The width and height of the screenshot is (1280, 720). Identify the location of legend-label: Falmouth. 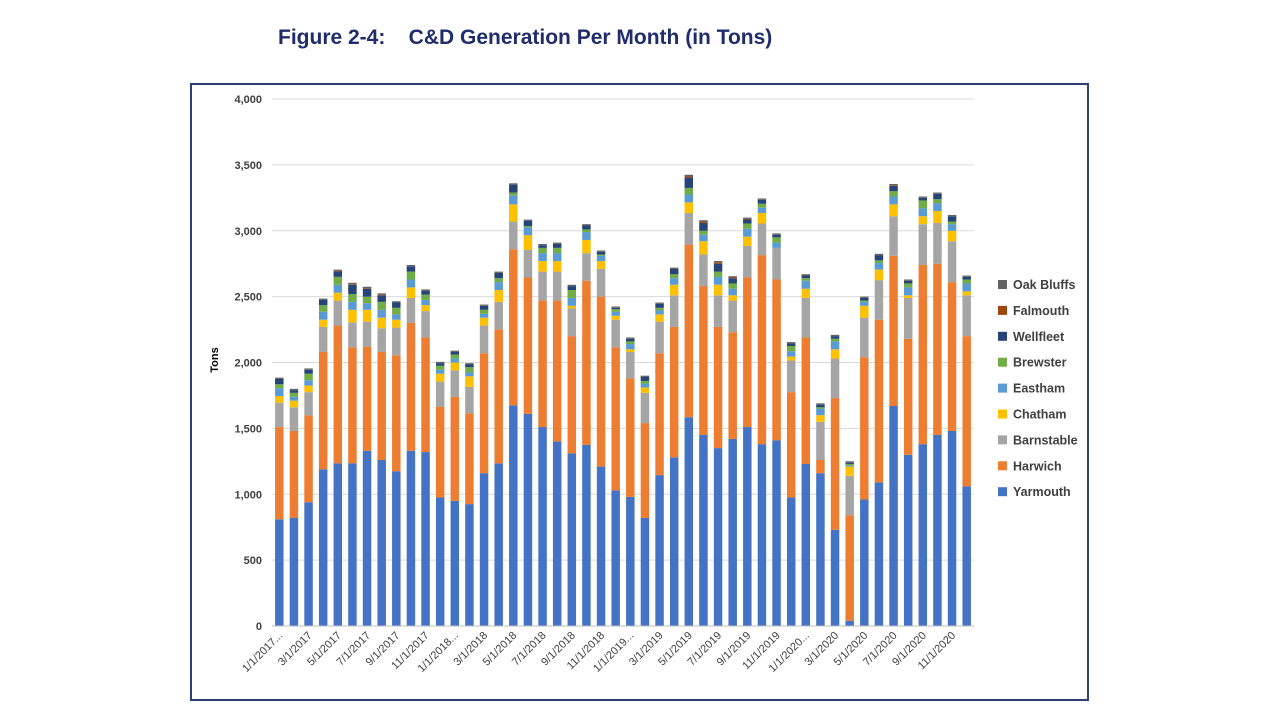
(1041, 311).